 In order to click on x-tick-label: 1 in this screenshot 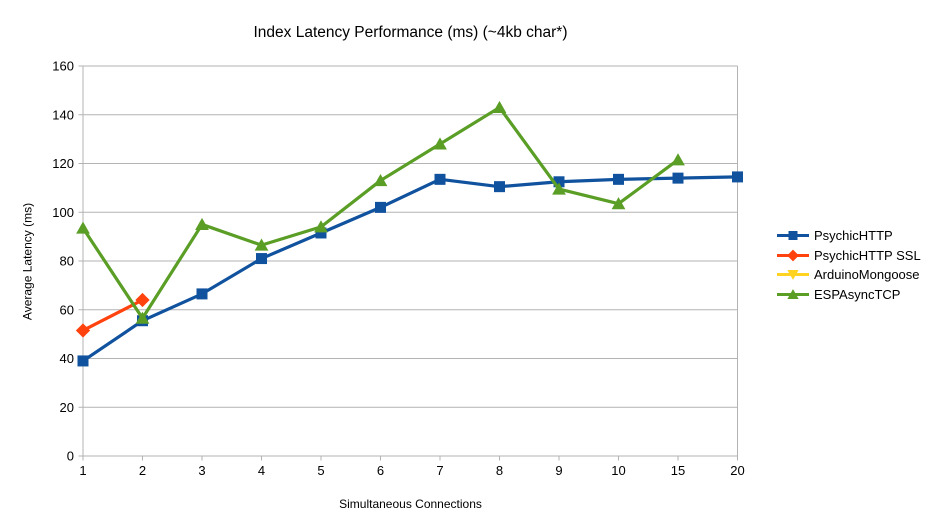, I will do `click(82, 470)`.